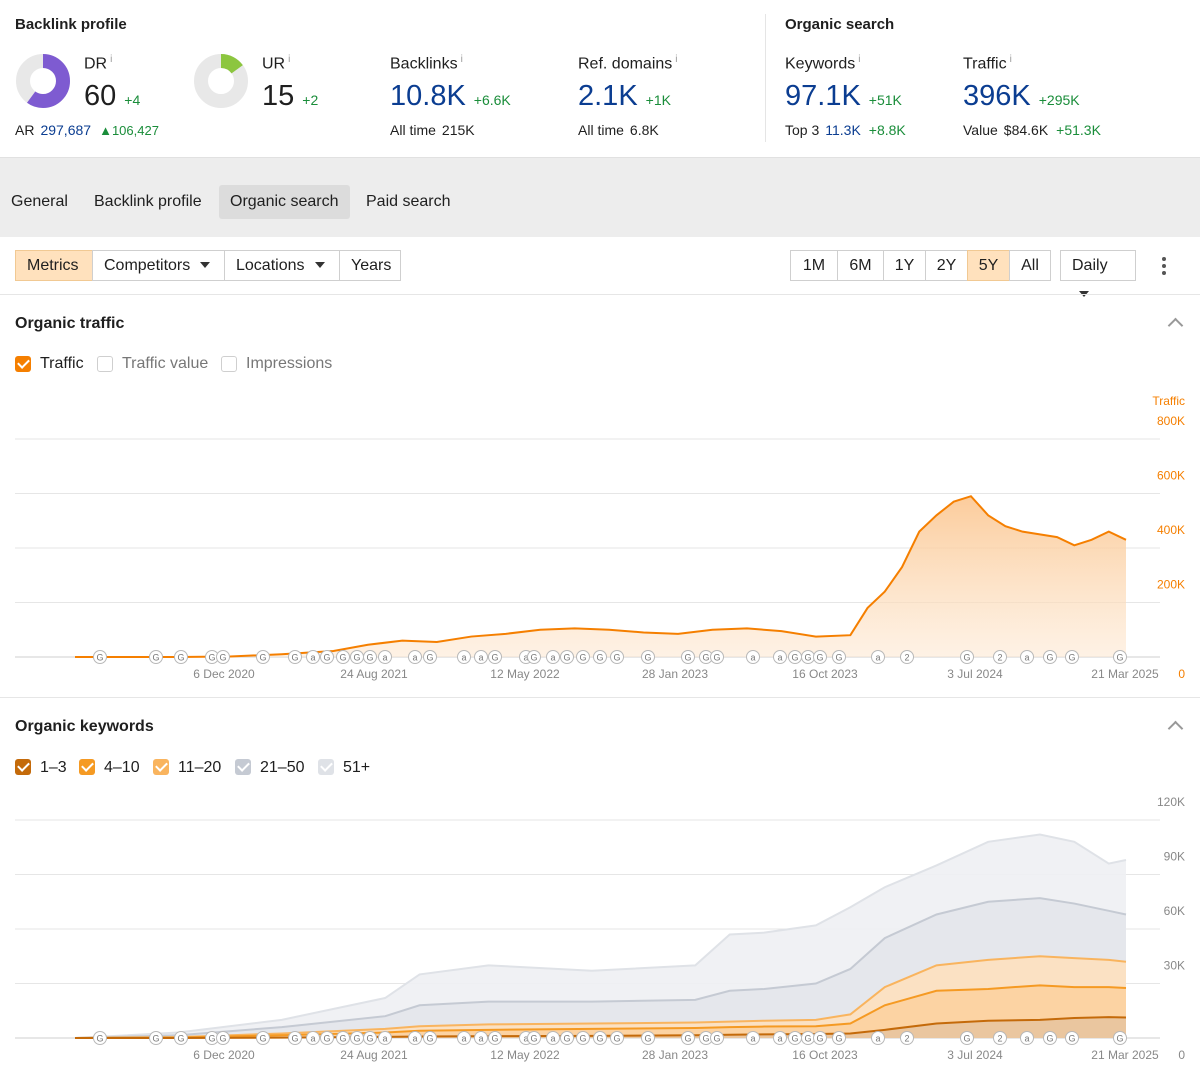 Image resolution: width=1200 pixels, height=1081 pixels. I want to click on kw-21-50-checkbox, so click(243, 767).